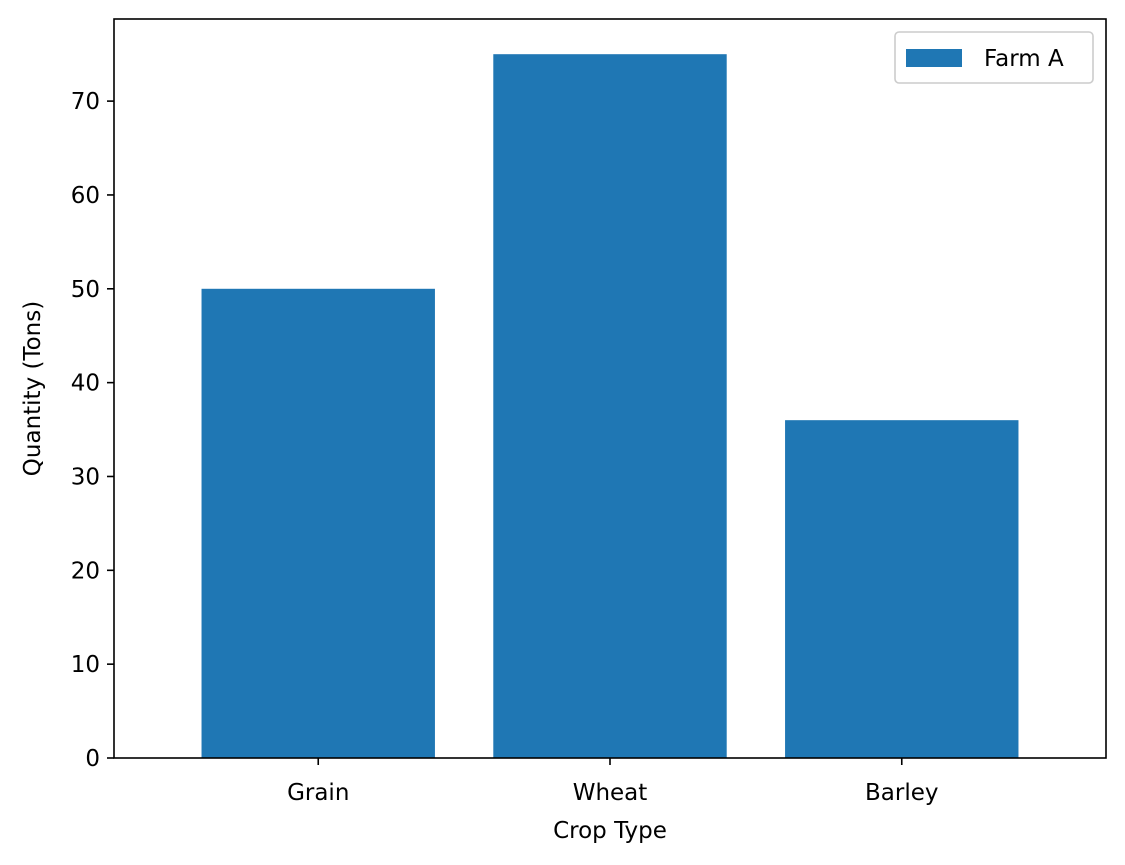  I want to click on y-tick-label: 30, so click(85, 477).